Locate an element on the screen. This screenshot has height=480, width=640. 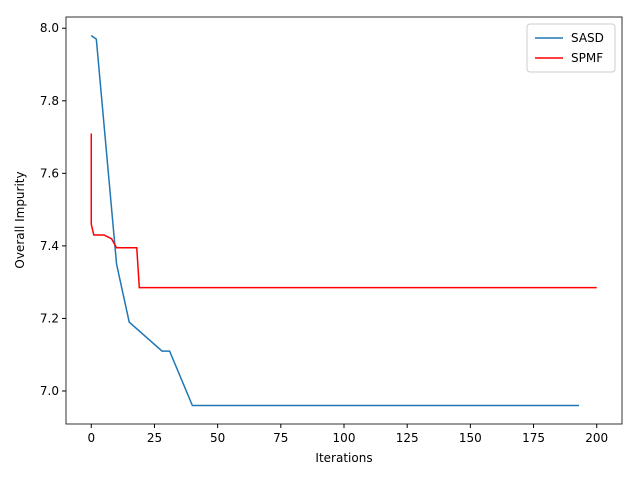
y-axis-label: Overall Impurity is located at coordinates (20, 219).